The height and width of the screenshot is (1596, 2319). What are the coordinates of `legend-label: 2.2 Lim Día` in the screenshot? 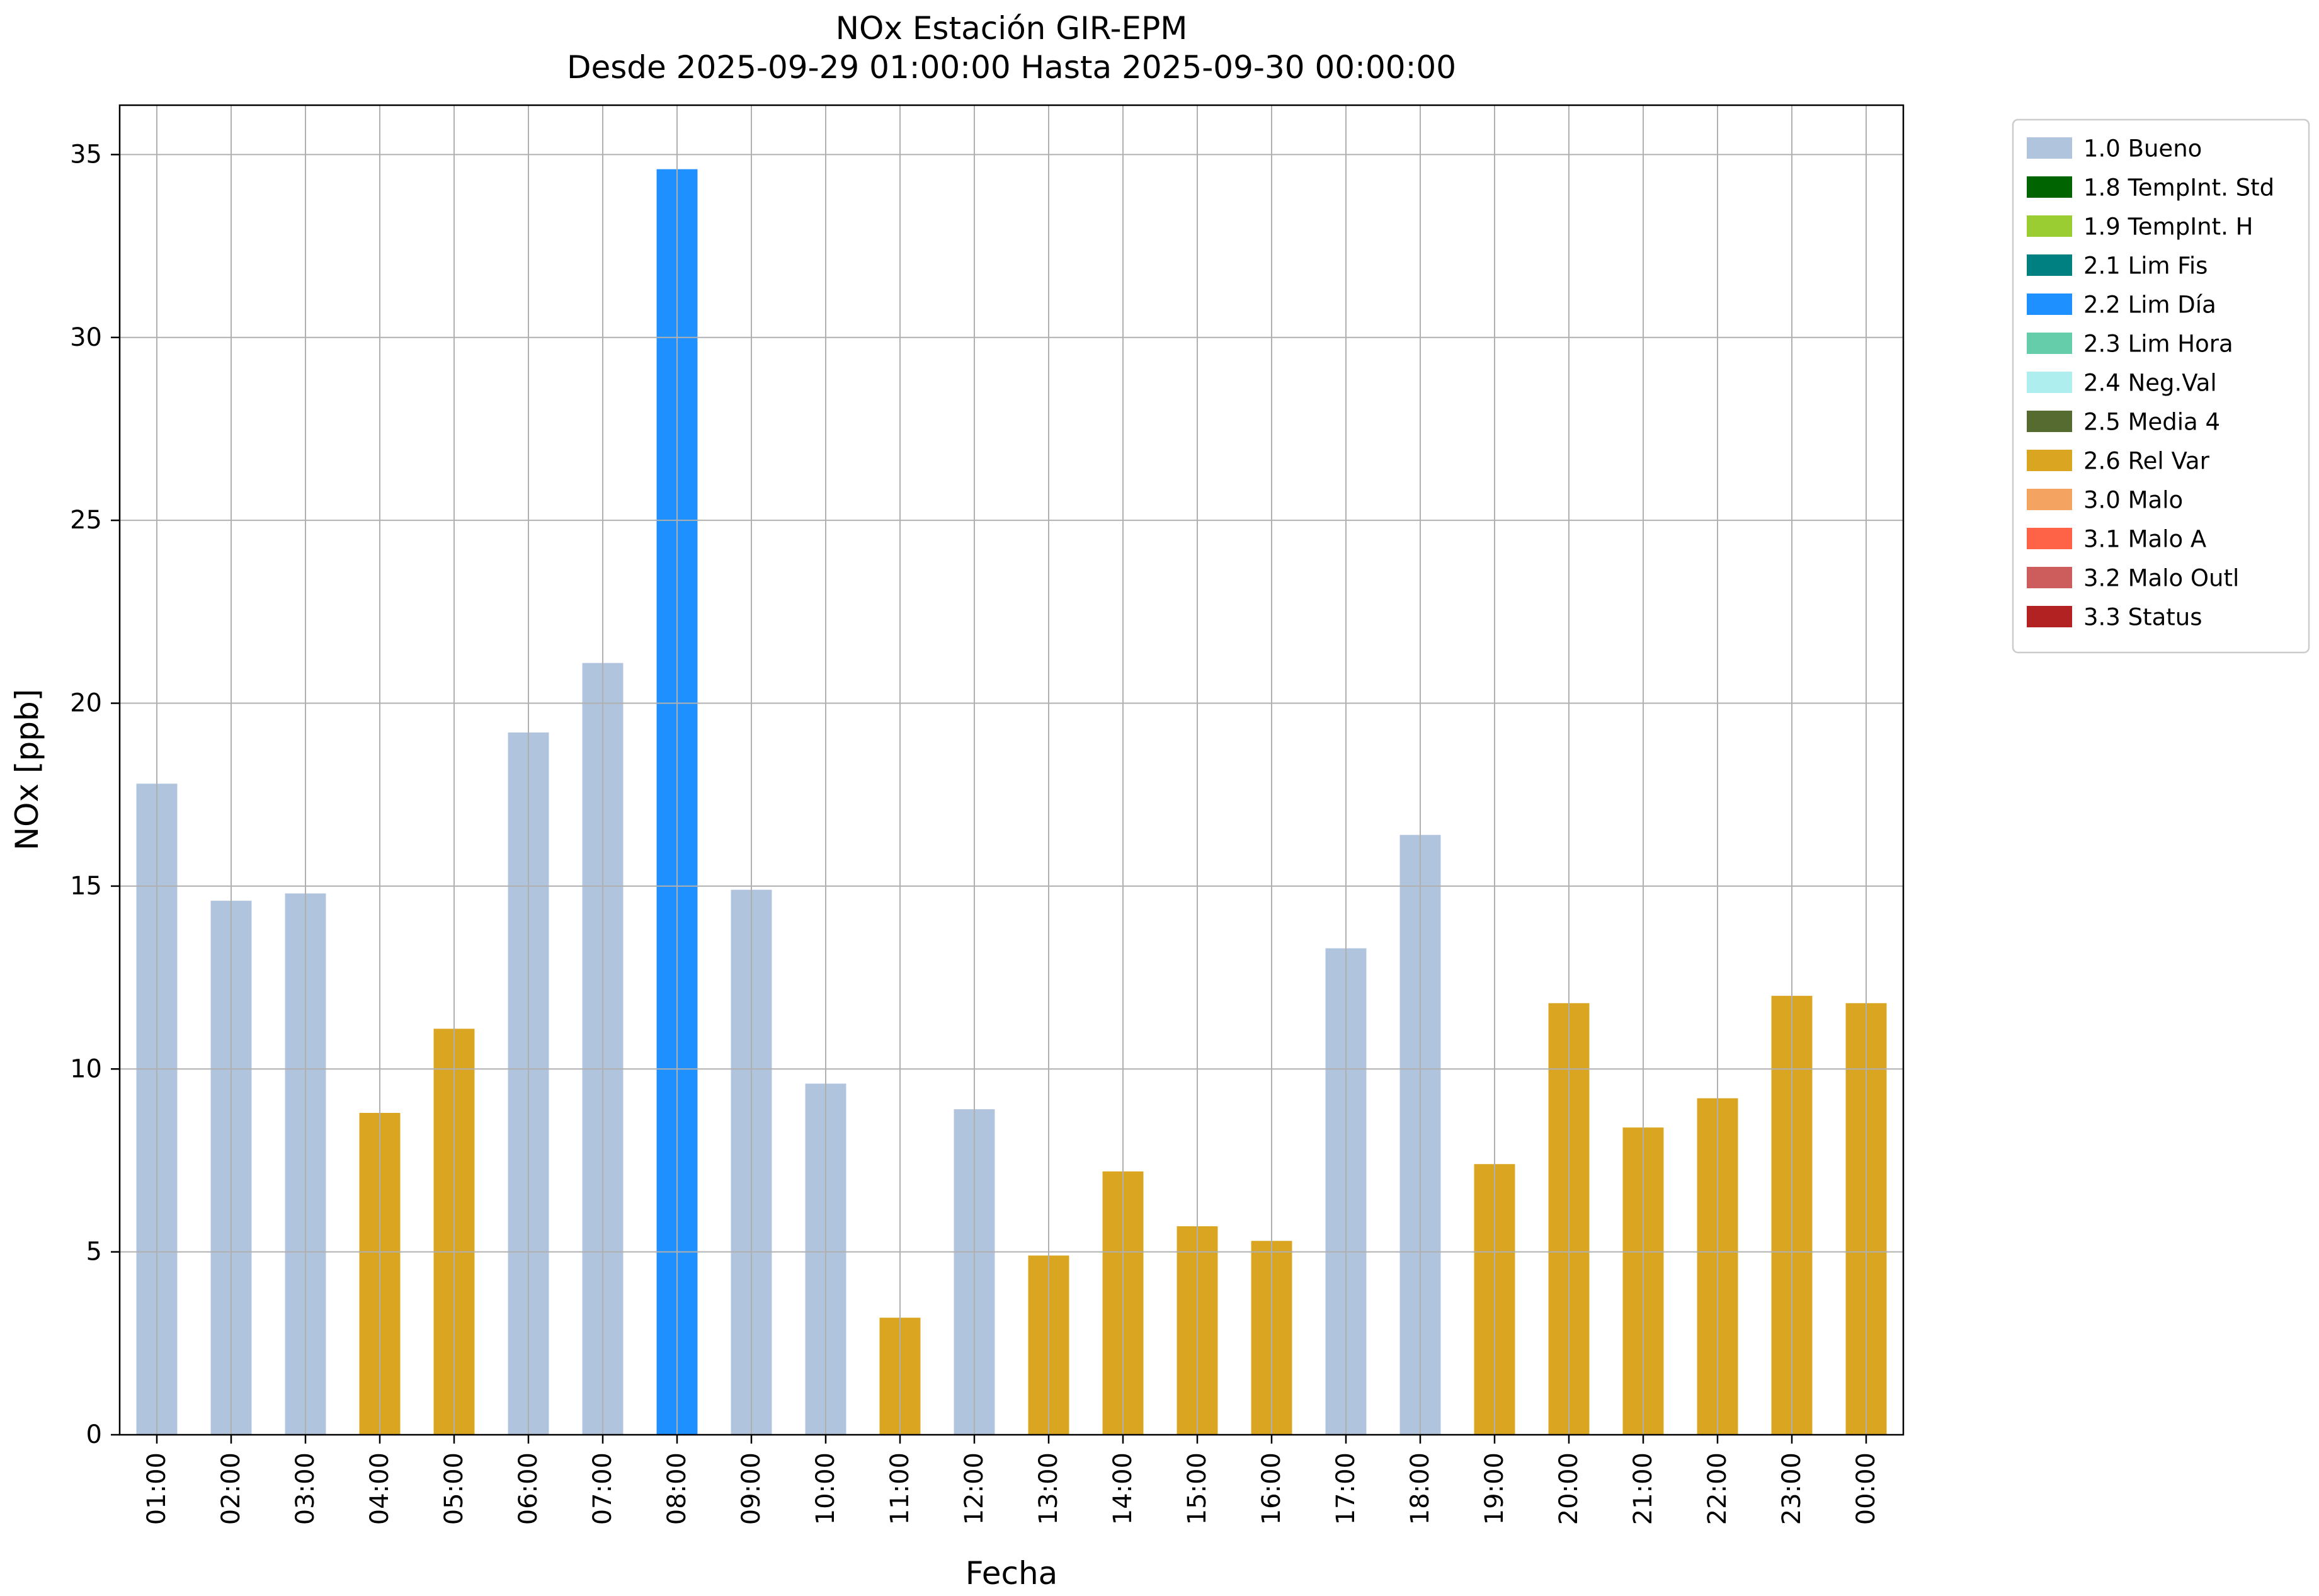 It's located at (2149, 305).